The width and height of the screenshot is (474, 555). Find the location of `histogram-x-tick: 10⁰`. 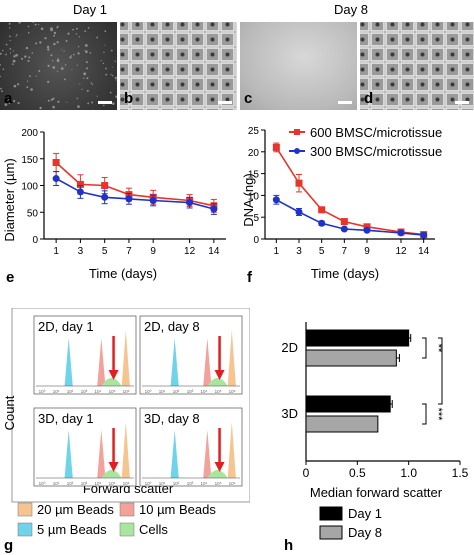

histogram-x-tick: 10⁰ is located at coordinates (148, 391).